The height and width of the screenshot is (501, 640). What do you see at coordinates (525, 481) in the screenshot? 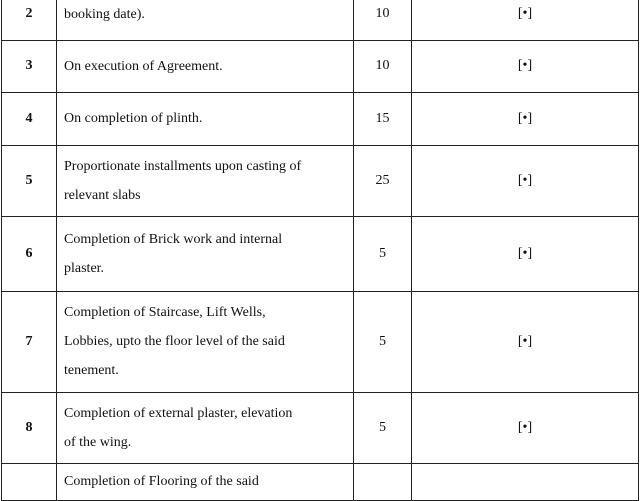
I see `amount` at bounding box center [525, 481].